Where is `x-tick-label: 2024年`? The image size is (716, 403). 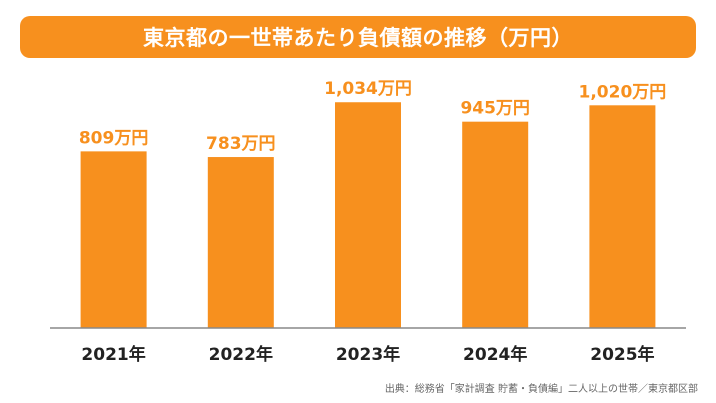 x-tick-label: 2024年 is located at coordinates (495, 354).